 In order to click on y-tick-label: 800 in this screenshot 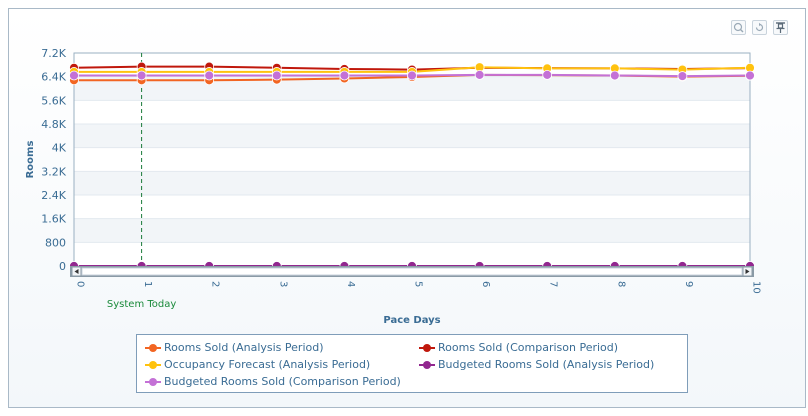, I will do `click(55, 242)`.